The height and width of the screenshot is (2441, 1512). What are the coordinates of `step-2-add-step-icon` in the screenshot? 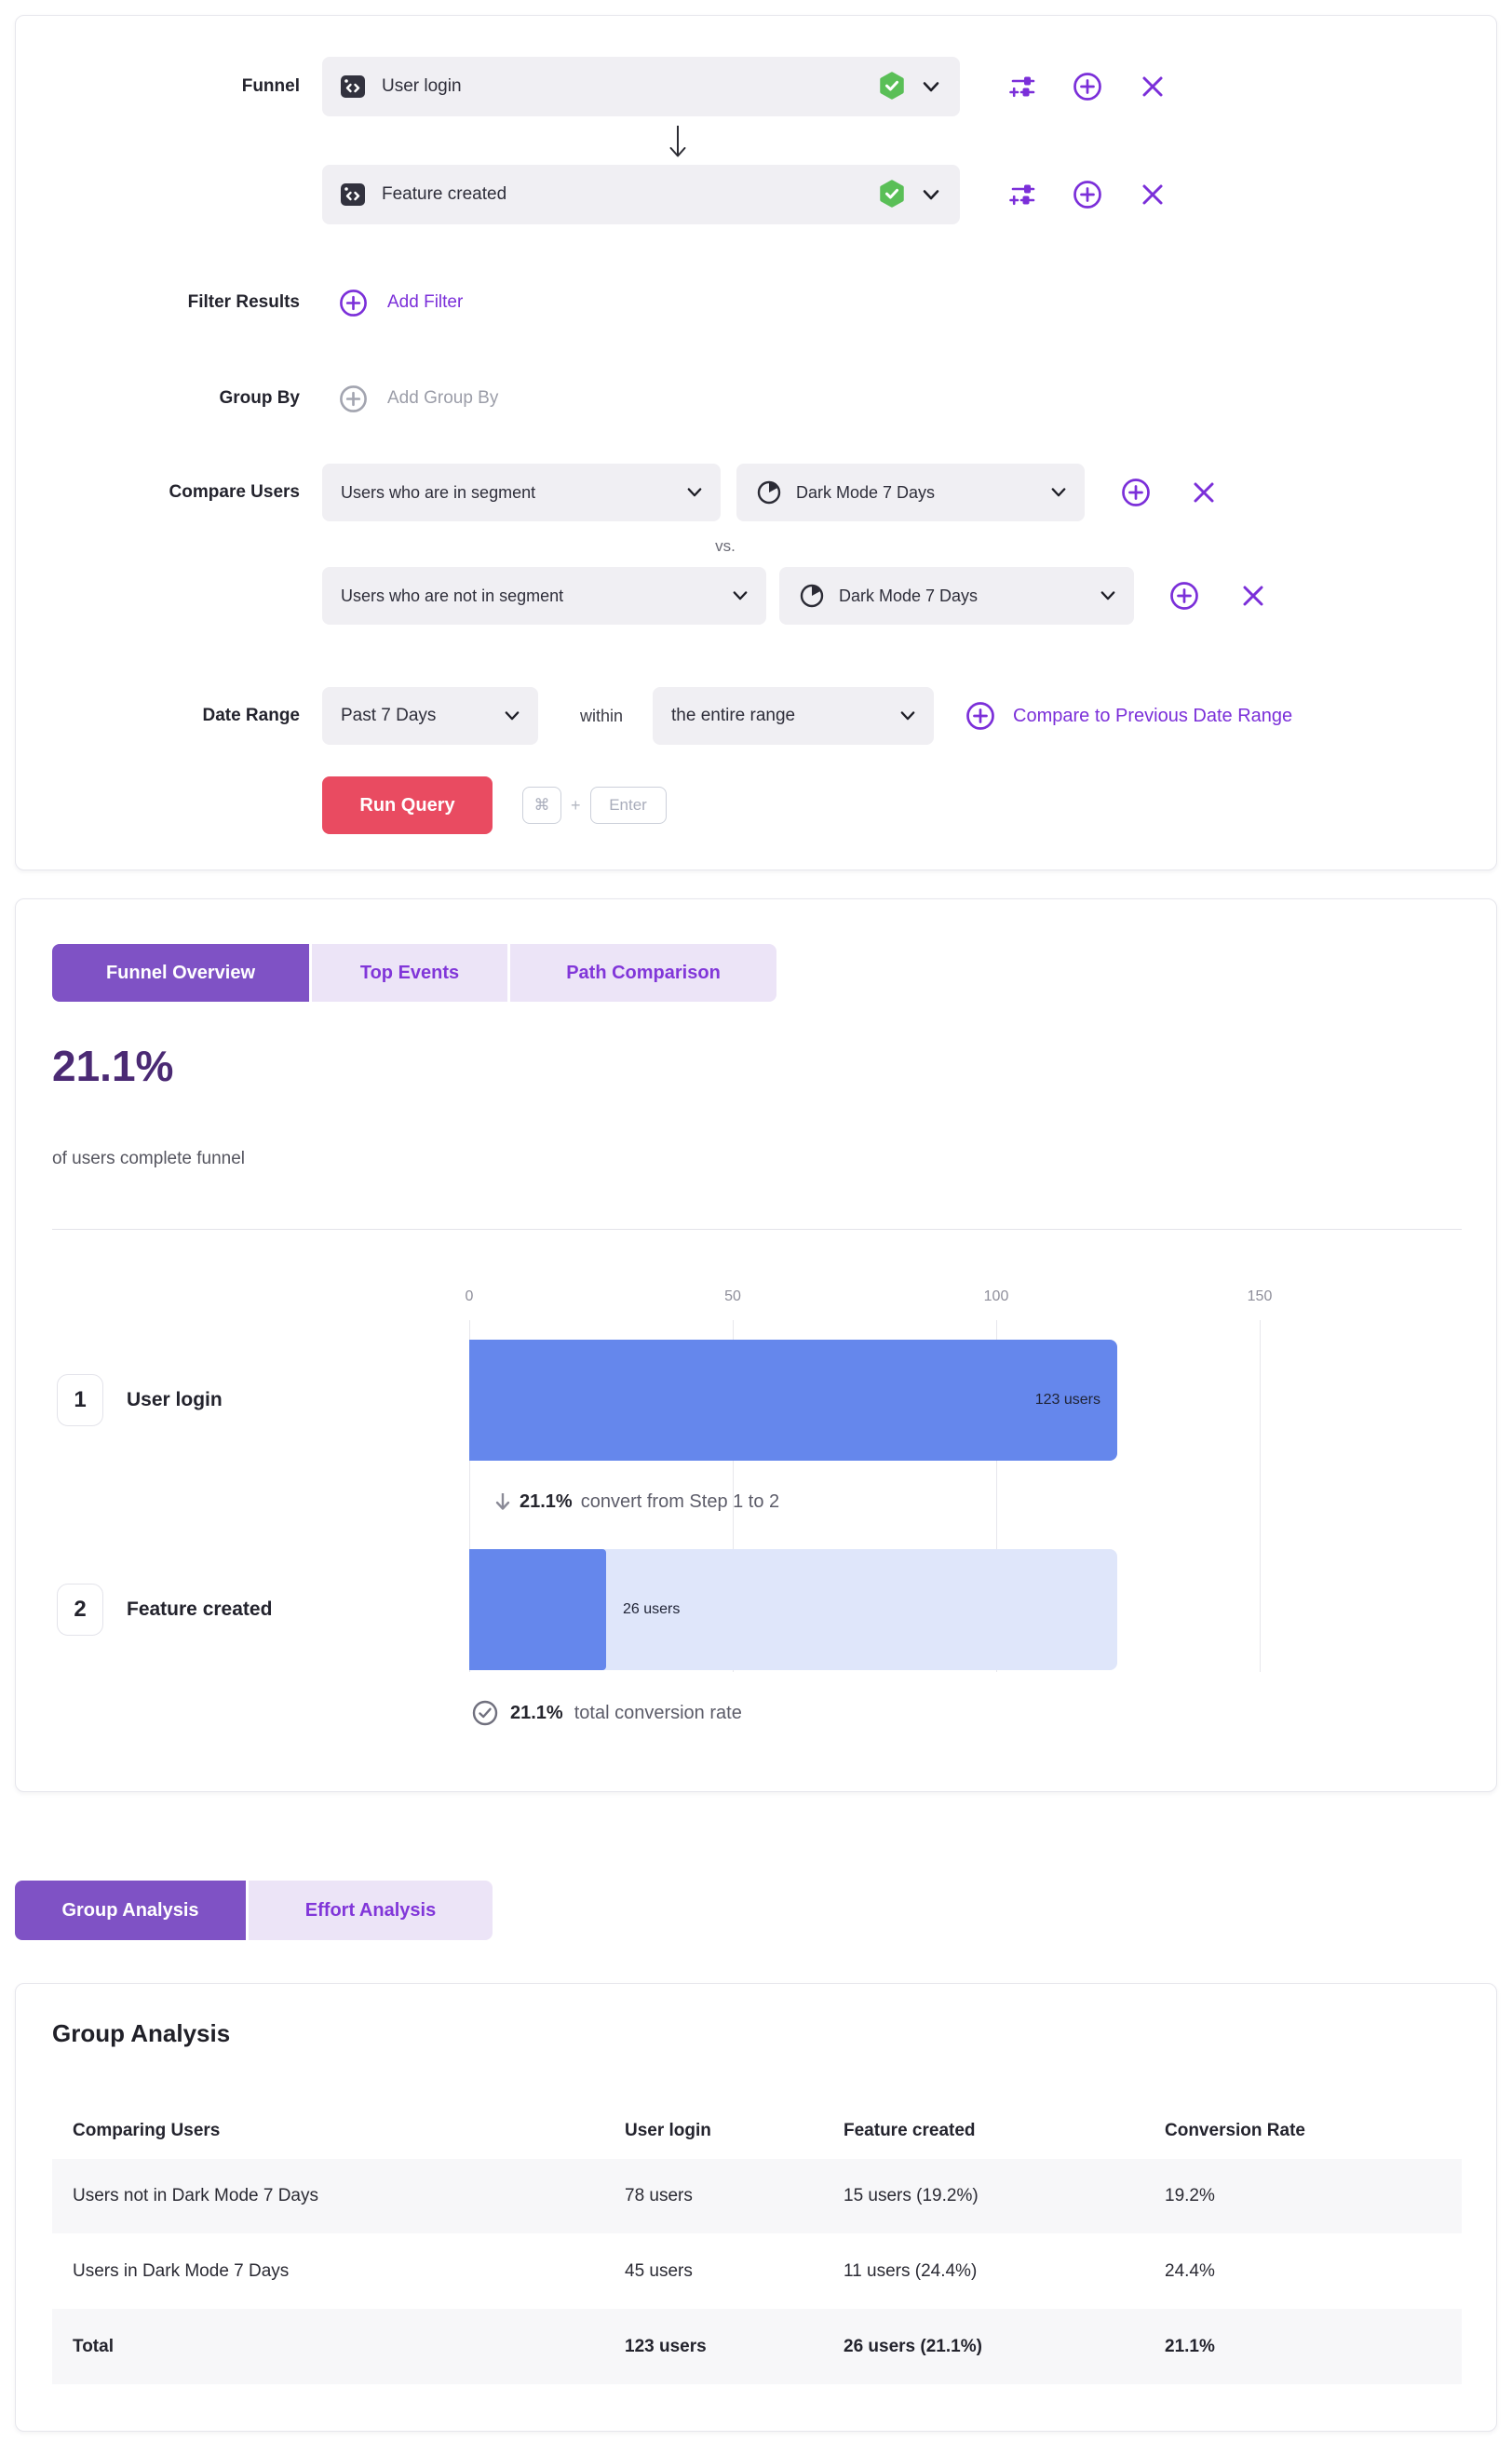 It's located at (1087, 194).